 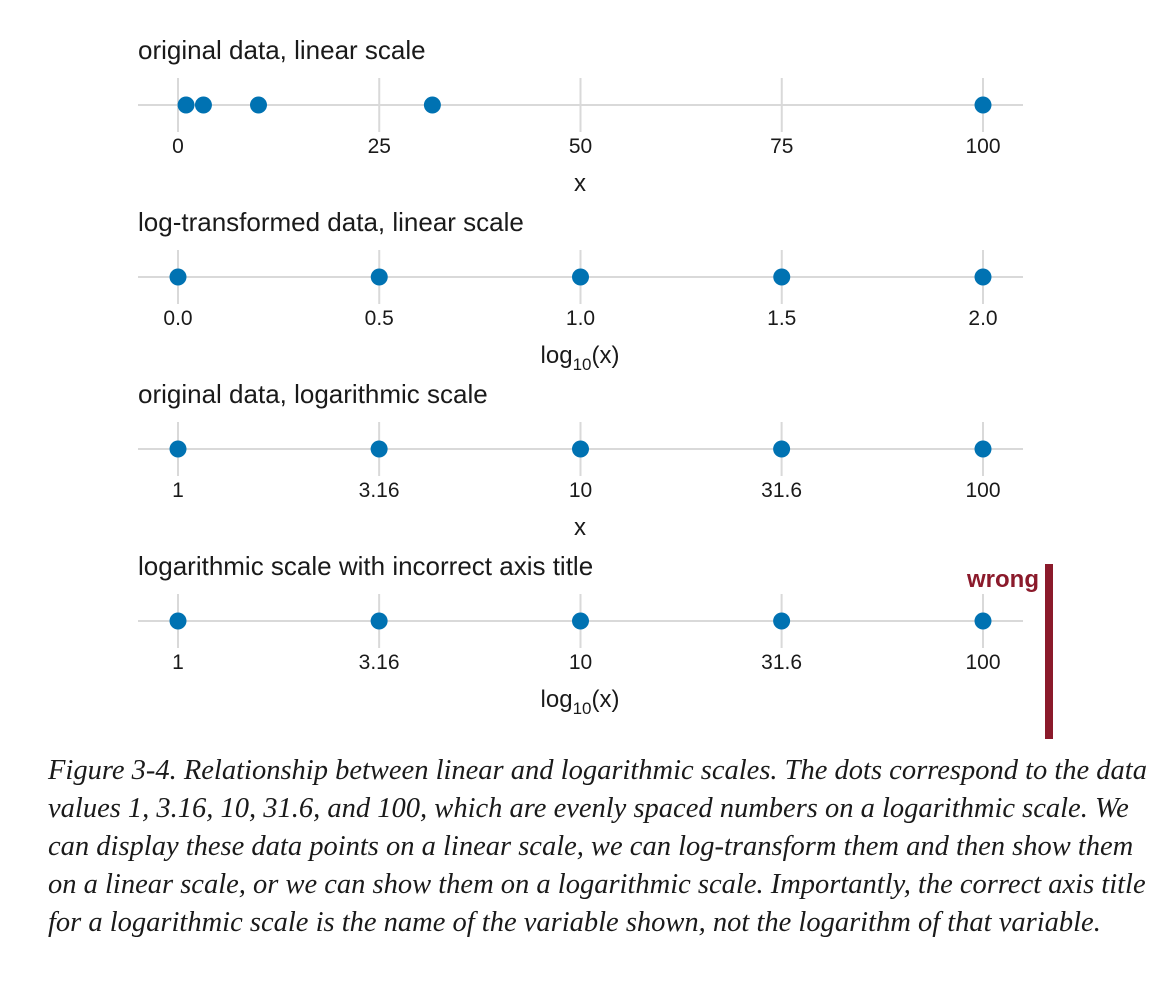 What do you see at coordinates (580, 146) in the screenshot?
I see `tick-label: 50` at bounding box center [580, 146].